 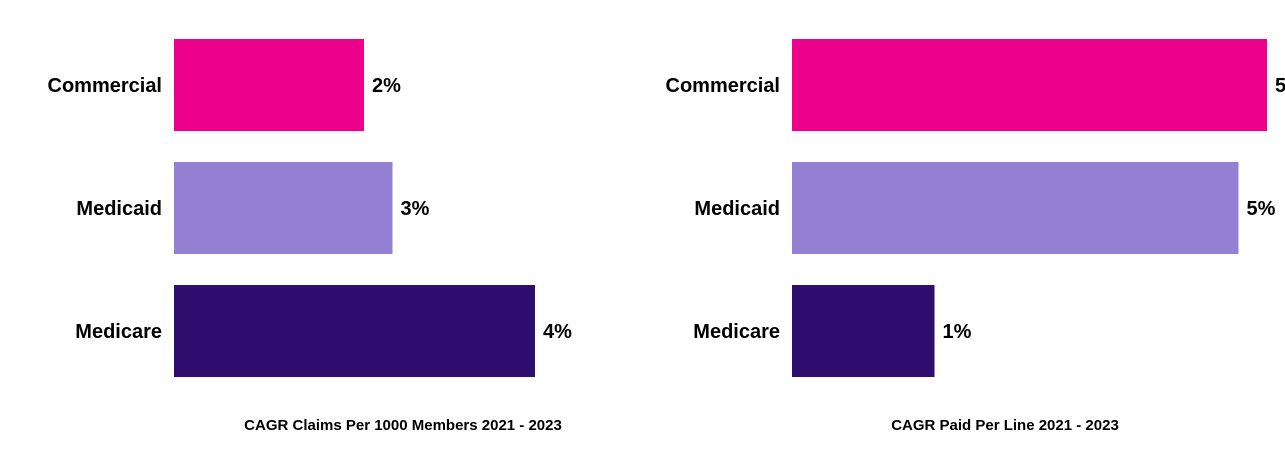 I want to click on chart-title: CAGR Claims Per 1000 Members 2021 - 2023, so click(x=403, y=425).